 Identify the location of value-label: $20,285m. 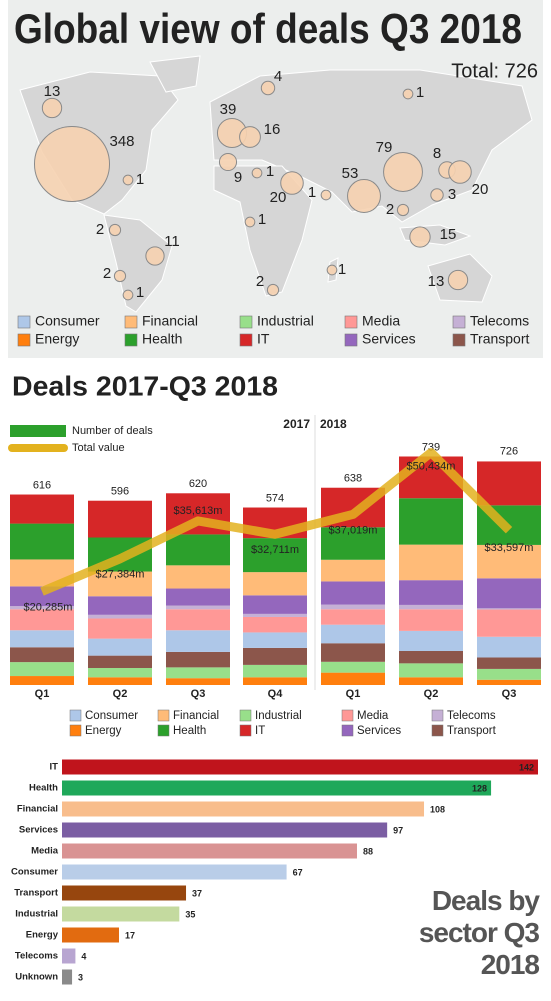
(48, 607).